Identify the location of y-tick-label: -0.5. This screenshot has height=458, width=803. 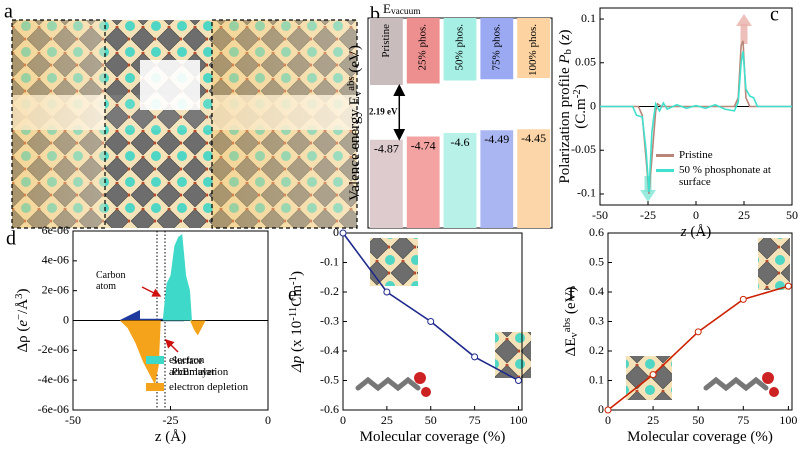
(329, 379).